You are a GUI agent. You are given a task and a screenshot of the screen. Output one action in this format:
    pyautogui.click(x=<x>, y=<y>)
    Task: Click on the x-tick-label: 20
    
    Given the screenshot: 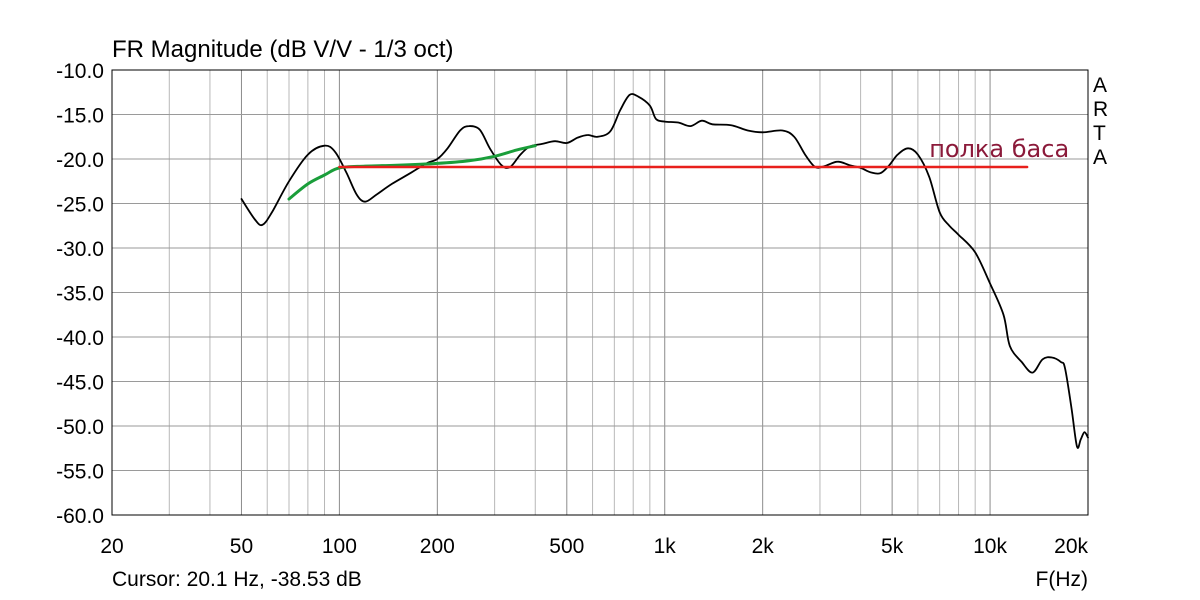 What is the action you would take?
    pyautogui.click(x=111, y=546)
    